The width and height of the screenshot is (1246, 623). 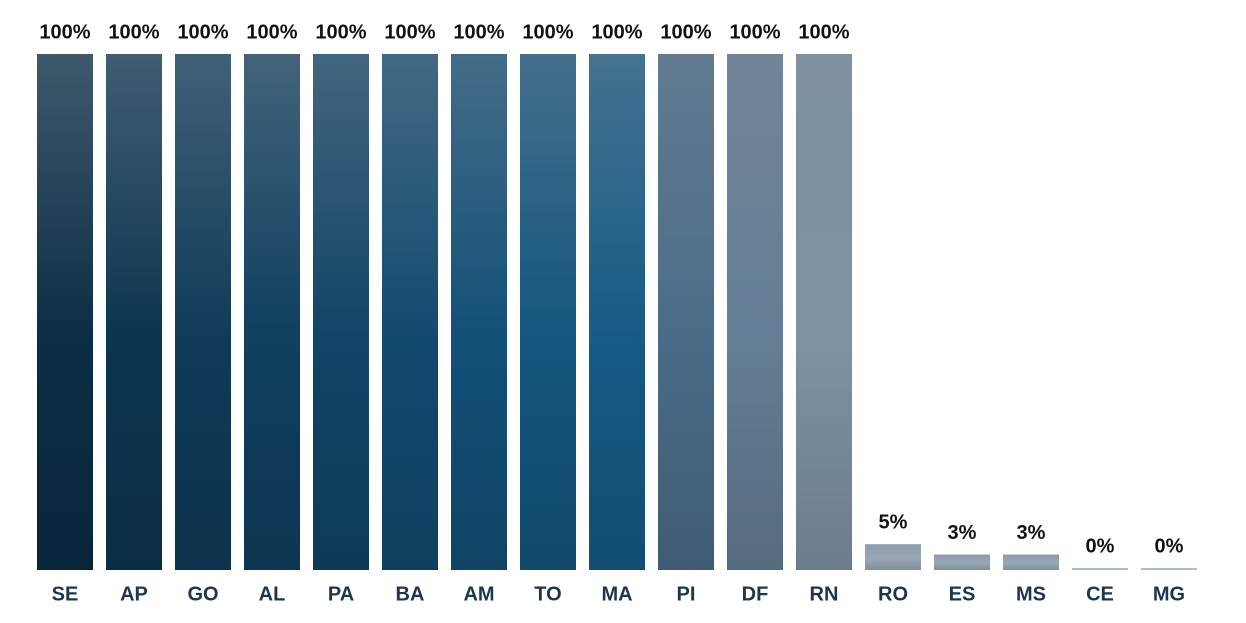 I want to click on x-tick-label: PA, so click(x=341, y=594).